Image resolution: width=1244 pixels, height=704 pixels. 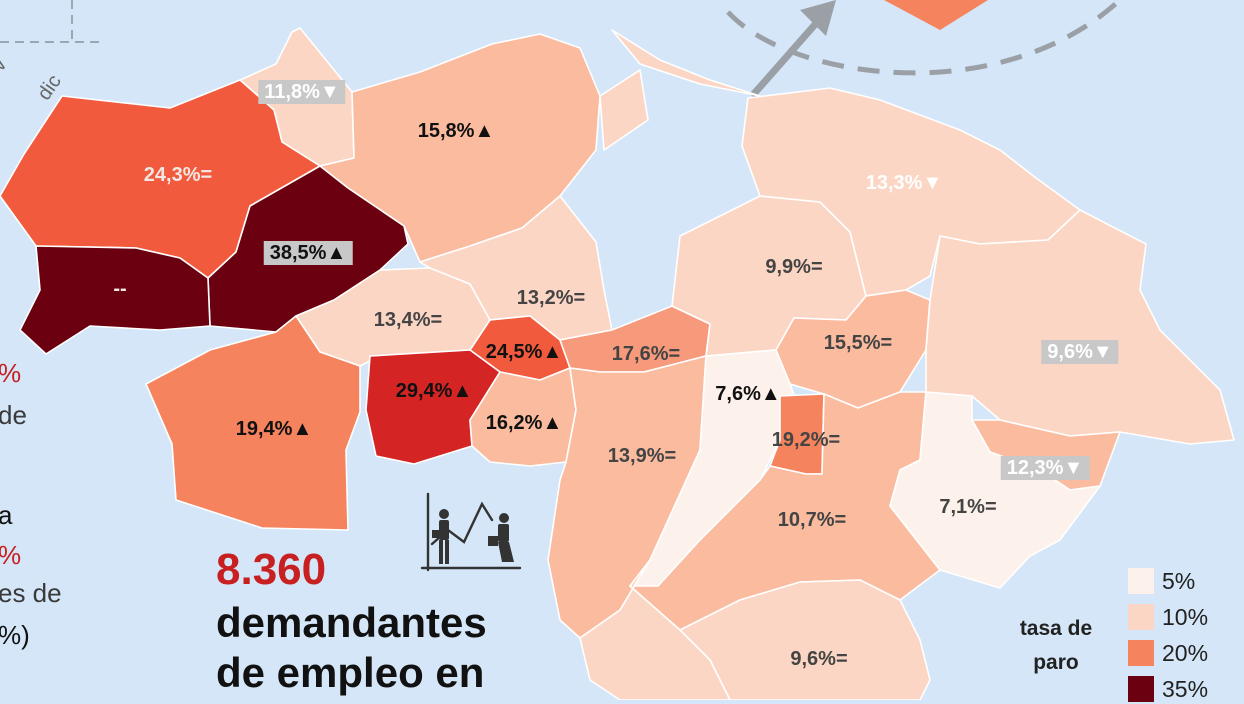 I want to click on text-fragment-de: de, so click(x=13, y=415).